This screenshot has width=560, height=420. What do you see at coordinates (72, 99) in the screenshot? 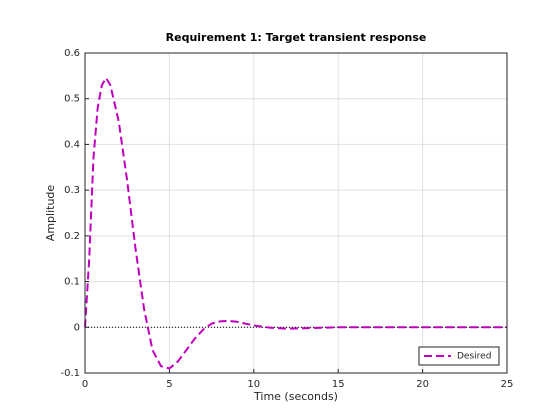
I see `y-tick-label: 0.5` at bounding box center [72, 99].